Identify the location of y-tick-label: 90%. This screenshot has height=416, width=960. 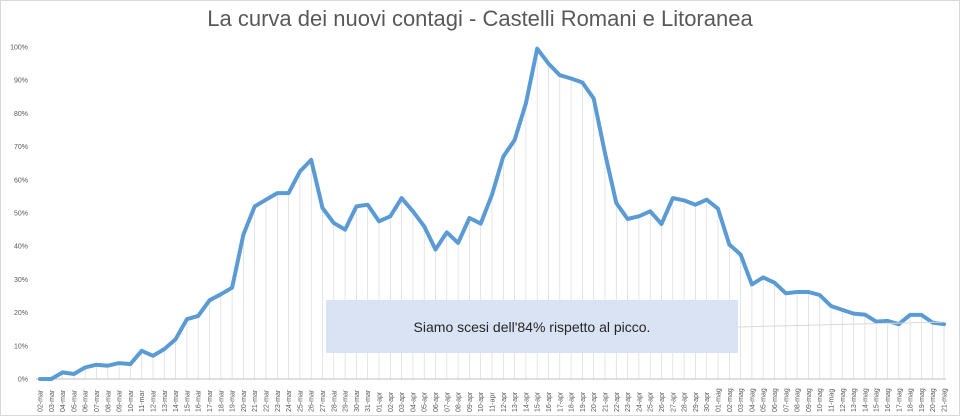
(21, 81).